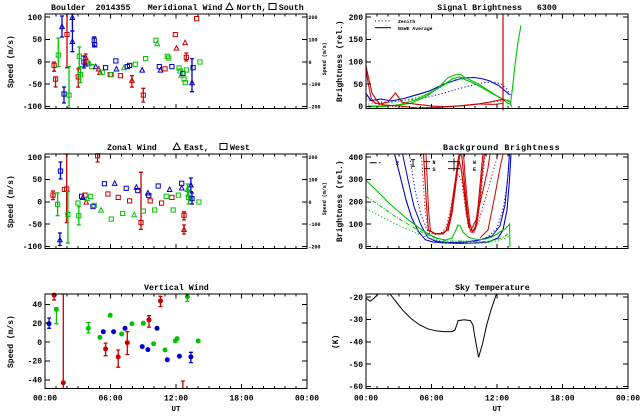  I want to click on svg-text: Z, so click(397, 164).